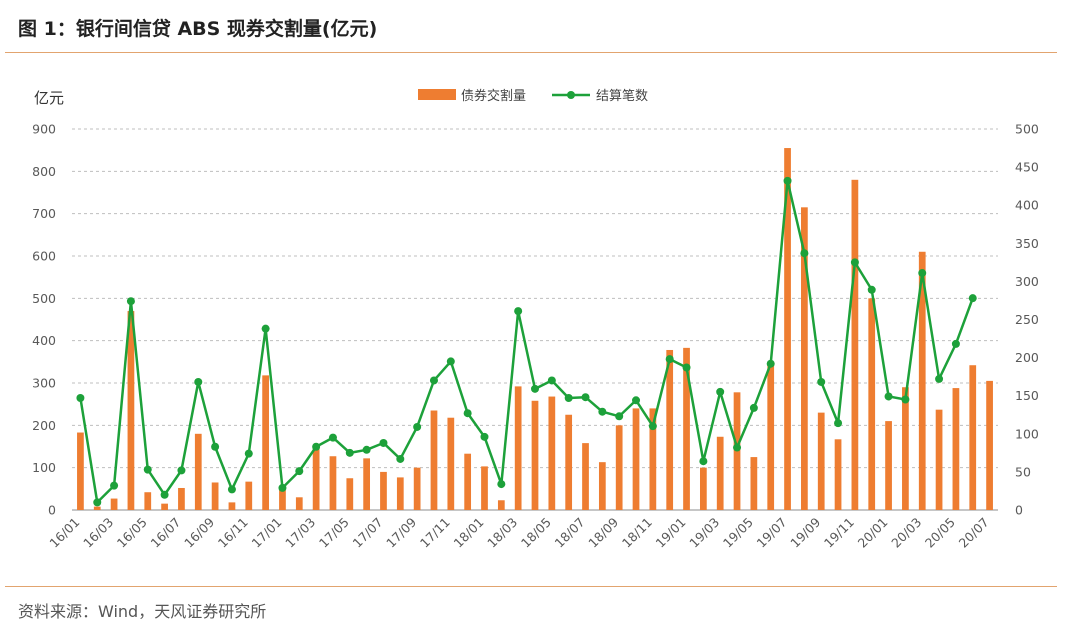  Describe the element at coordinates (44, 256) in the screenshot. I see `y-left-tick-label: 600` at that location.